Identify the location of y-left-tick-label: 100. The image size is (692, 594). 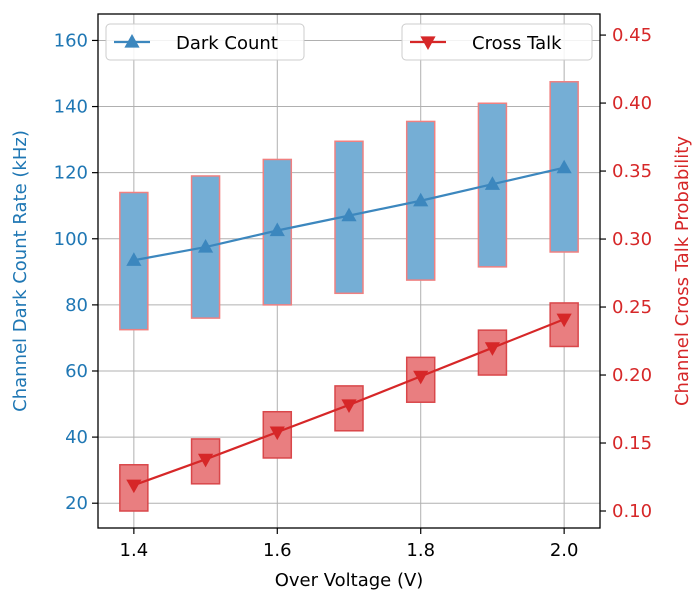
(71, 239).